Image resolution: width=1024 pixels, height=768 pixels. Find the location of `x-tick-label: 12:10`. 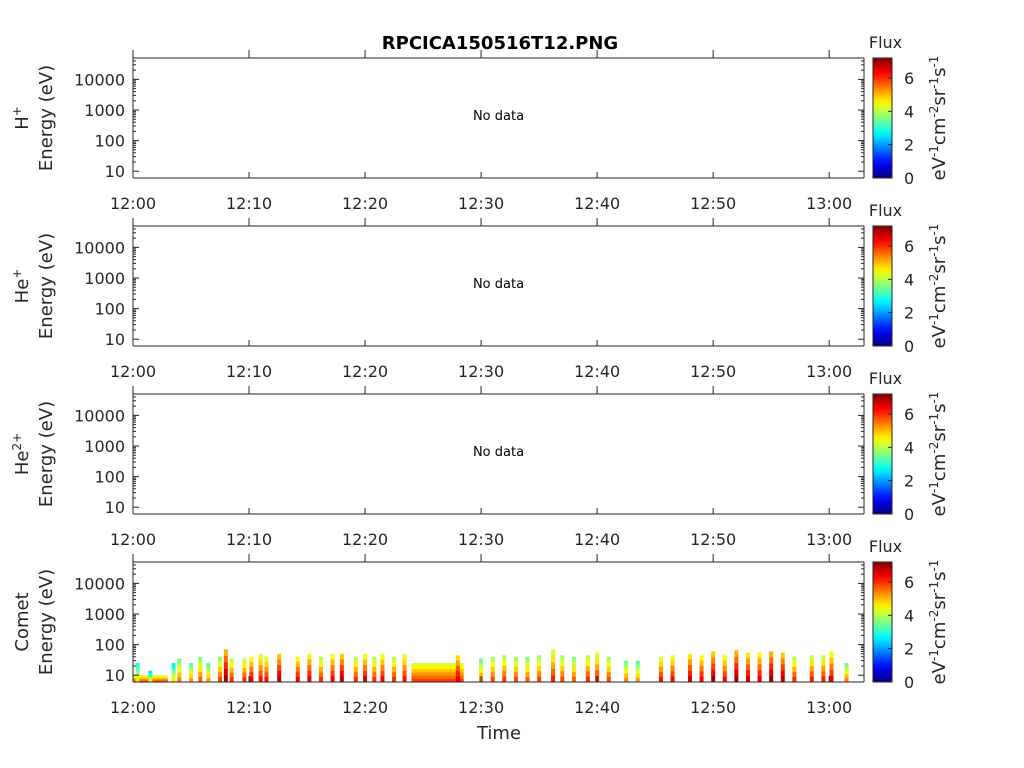

x-tick-label: 12:10 is located at coordinates (249, 371).